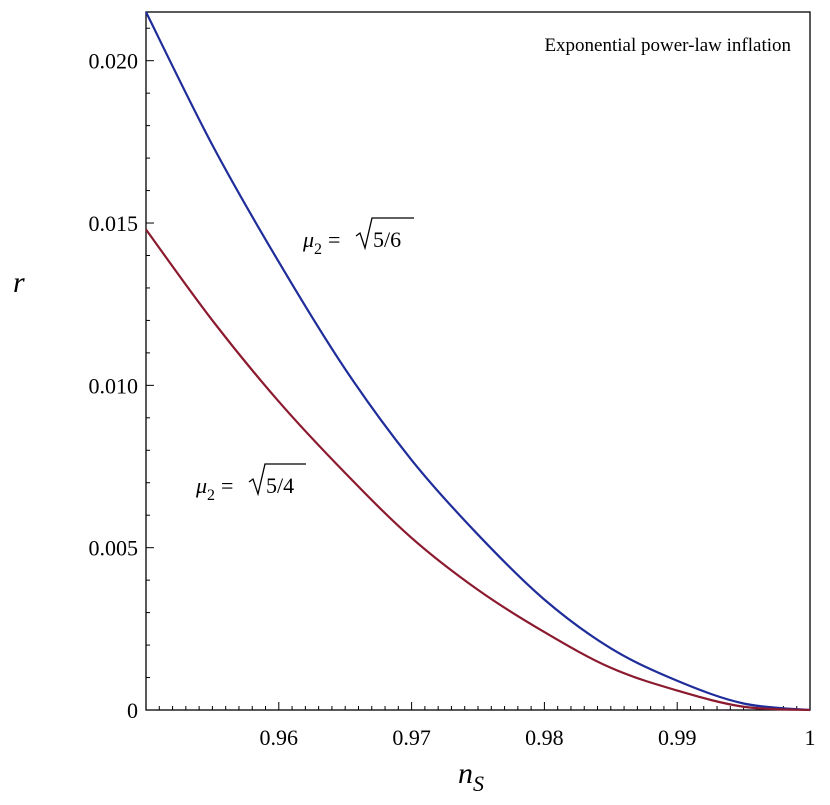  I want to click on annotation-upper-curve: μ2 = 5/6, so click(358, 237).